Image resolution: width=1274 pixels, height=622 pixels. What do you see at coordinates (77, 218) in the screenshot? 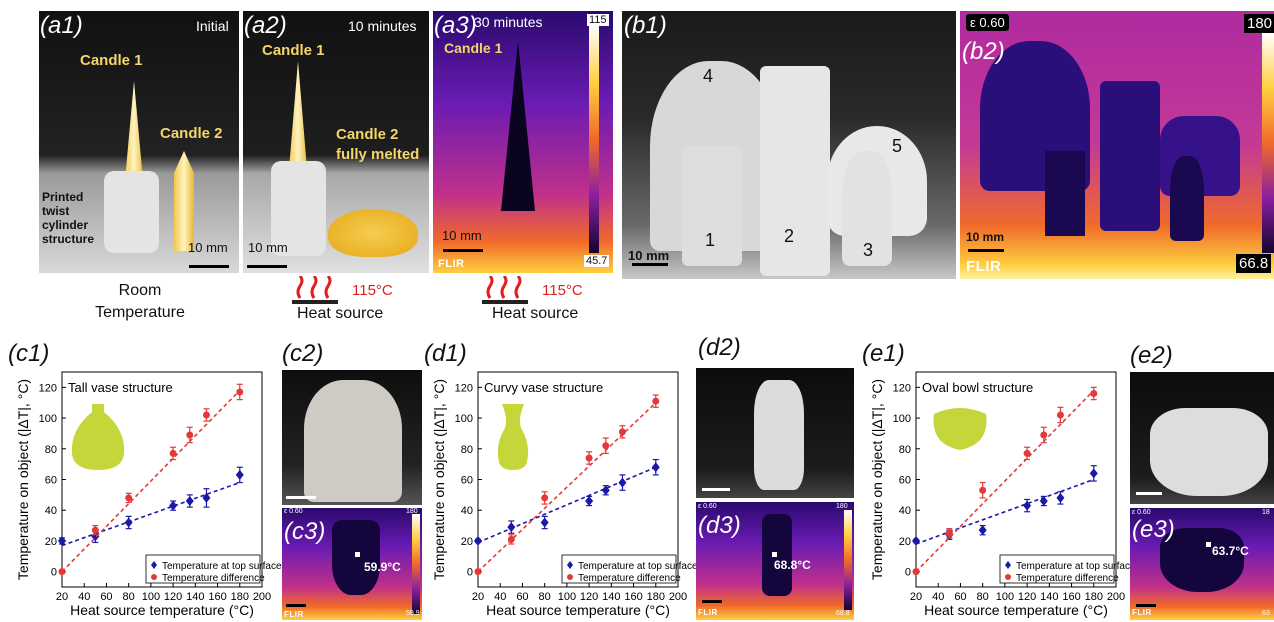
I see `printed-structure-label: Printed twist cylinder structure` at bounding box center [77, 218].